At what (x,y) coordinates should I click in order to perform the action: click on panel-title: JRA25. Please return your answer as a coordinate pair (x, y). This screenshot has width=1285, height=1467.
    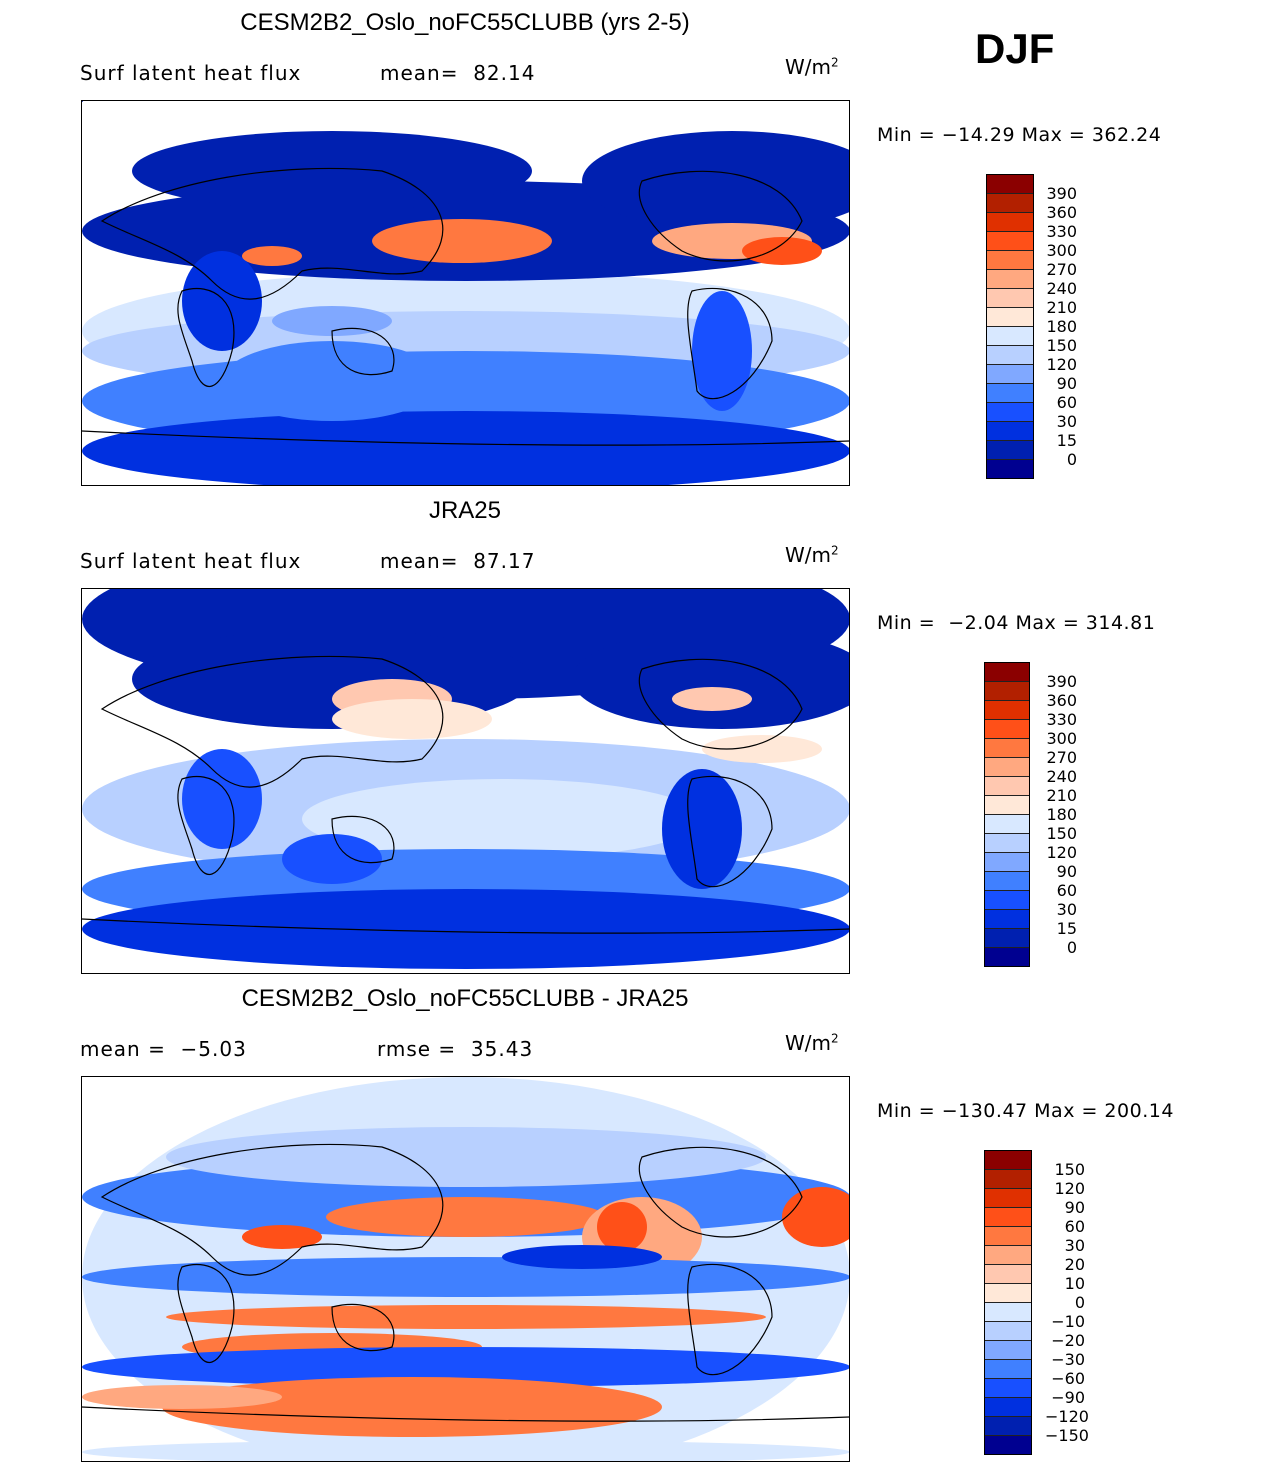
    Looking at the image, I should click on (465, 510).